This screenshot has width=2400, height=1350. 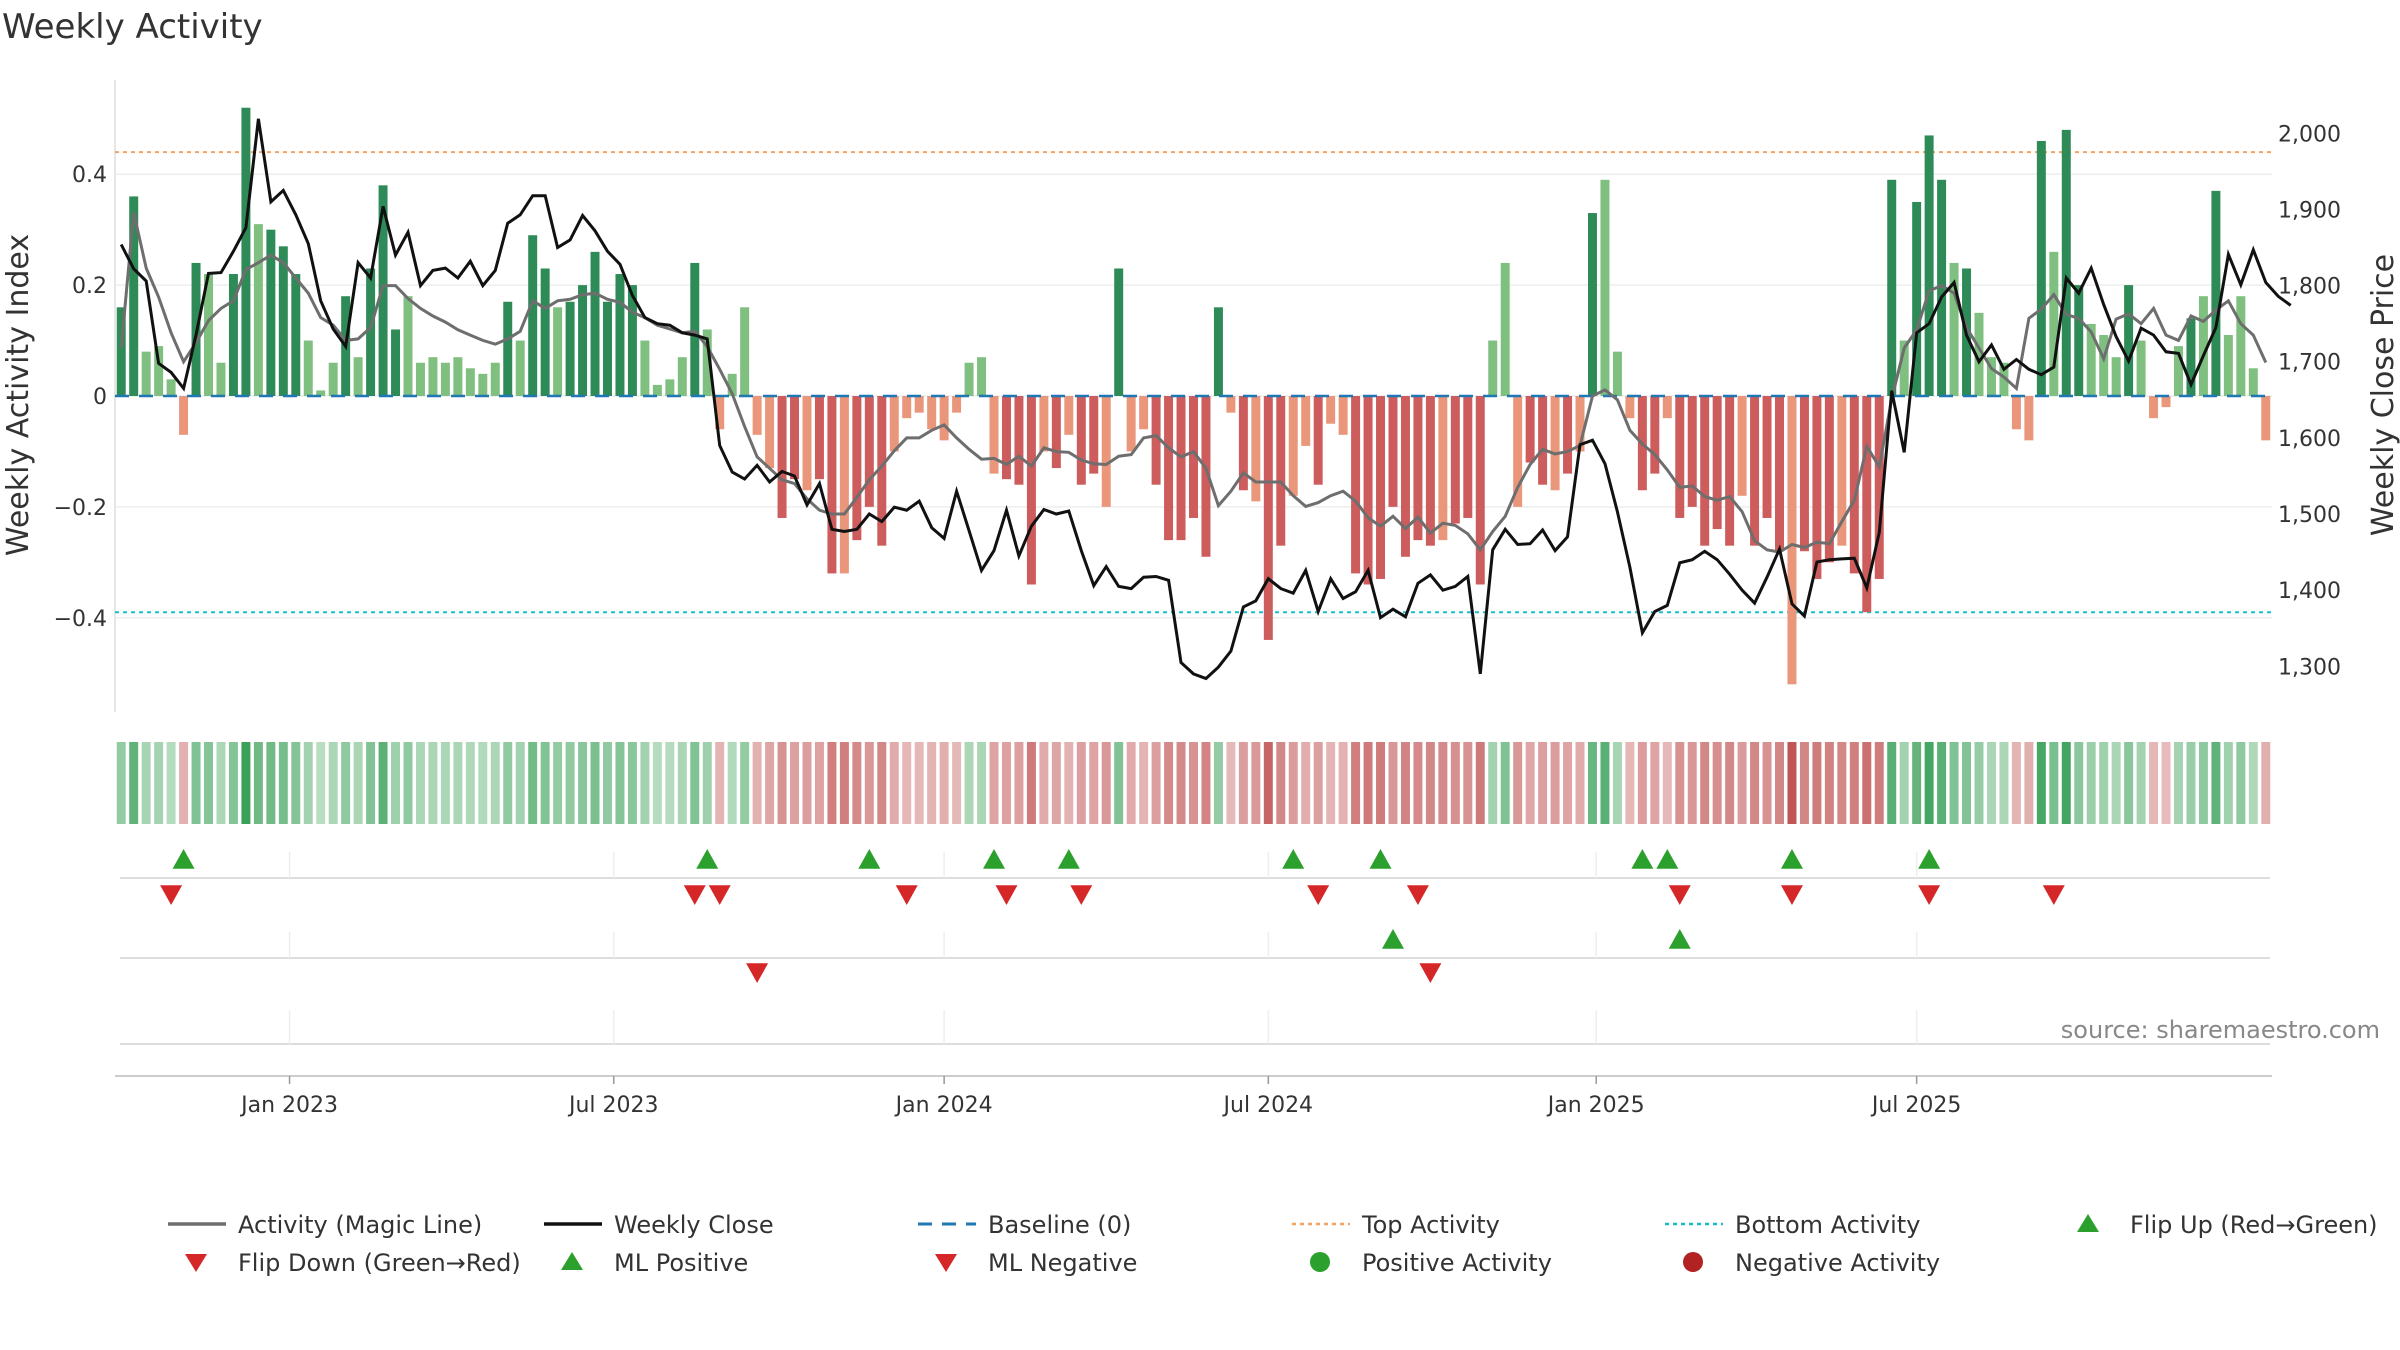 What do you see at coordinates (1916, 1105) in the screenshot?
I see `x-tick-label: Jul 2025` at bounding box center [1916, 1105].